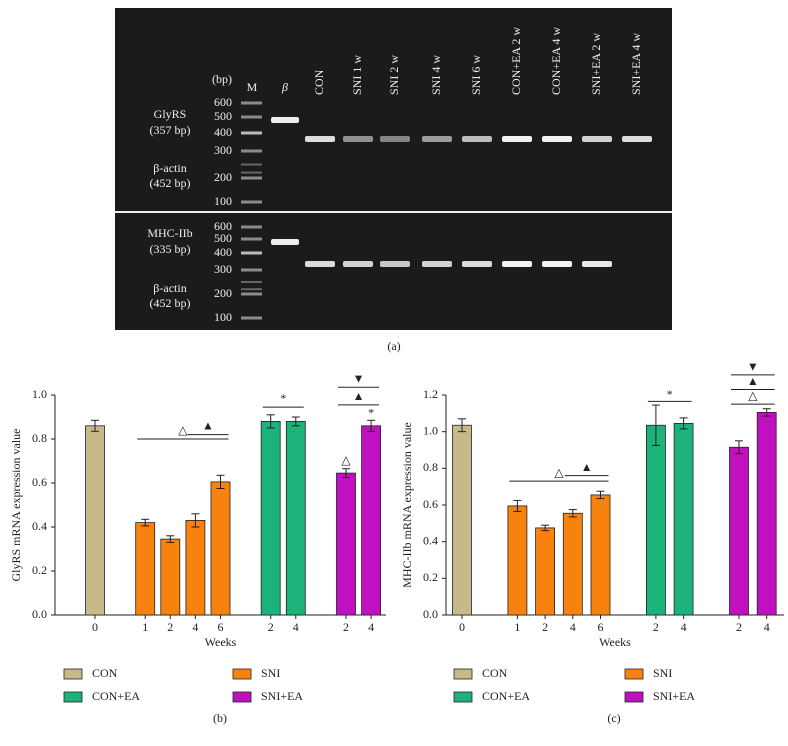 Image resolution: width=788 pixels, height=746 pixels. I want to click on marker-size: 400, so click(223, 132).